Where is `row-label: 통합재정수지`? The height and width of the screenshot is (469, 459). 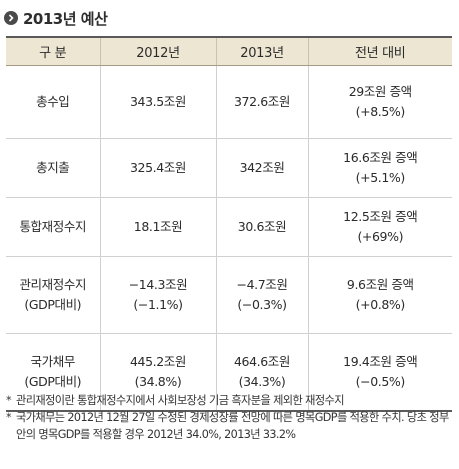
row-label: 통합재정수지 is located at coordinates (53, 227).